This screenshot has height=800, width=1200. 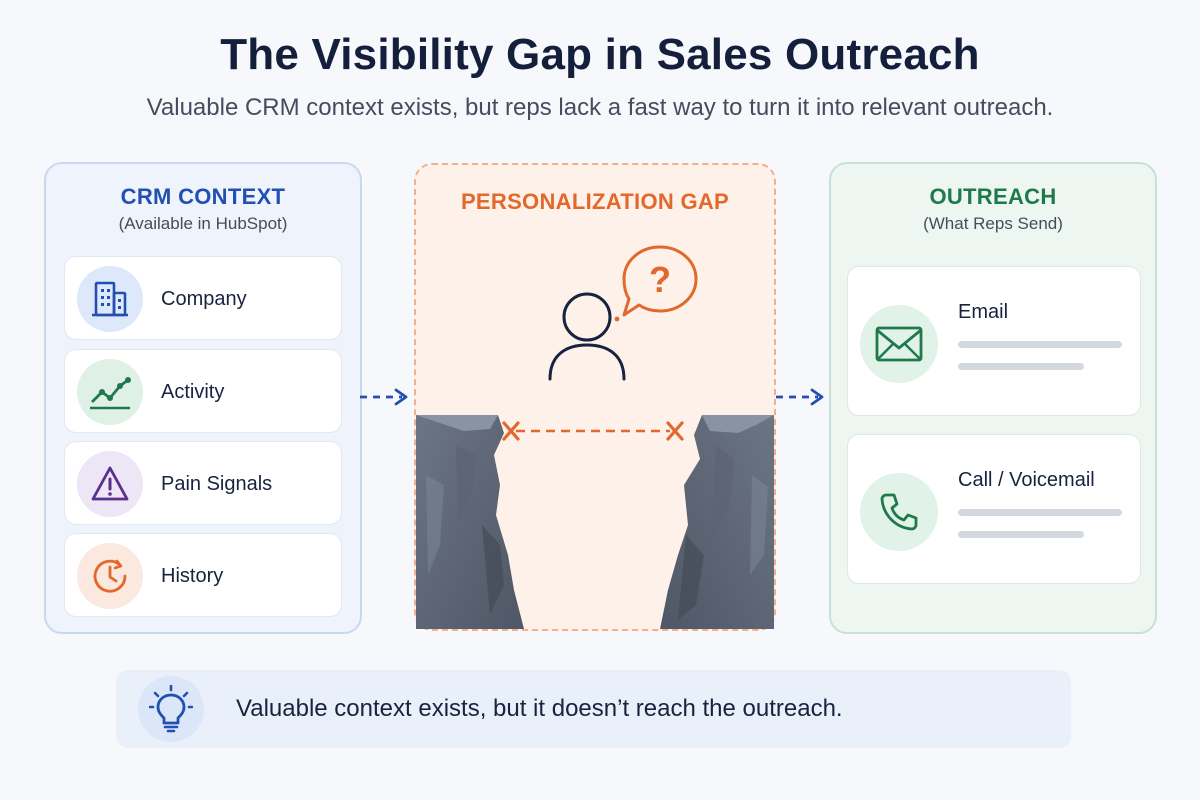 I want to click on warning-triangle-icon, so click(x=110, y=484).